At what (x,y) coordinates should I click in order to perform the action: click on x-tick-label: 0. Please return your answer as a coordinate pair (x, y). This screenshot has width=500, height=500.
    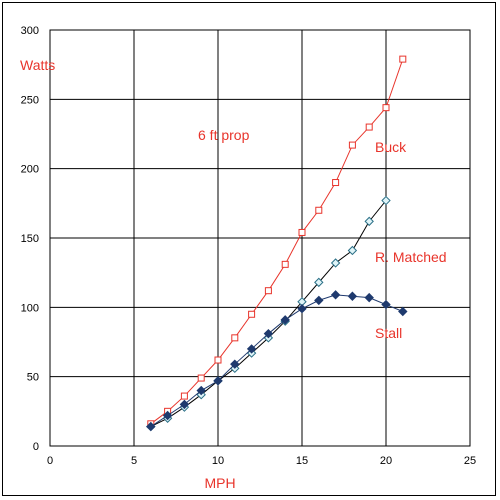
    Looking at the image, I should click on (50, 461).